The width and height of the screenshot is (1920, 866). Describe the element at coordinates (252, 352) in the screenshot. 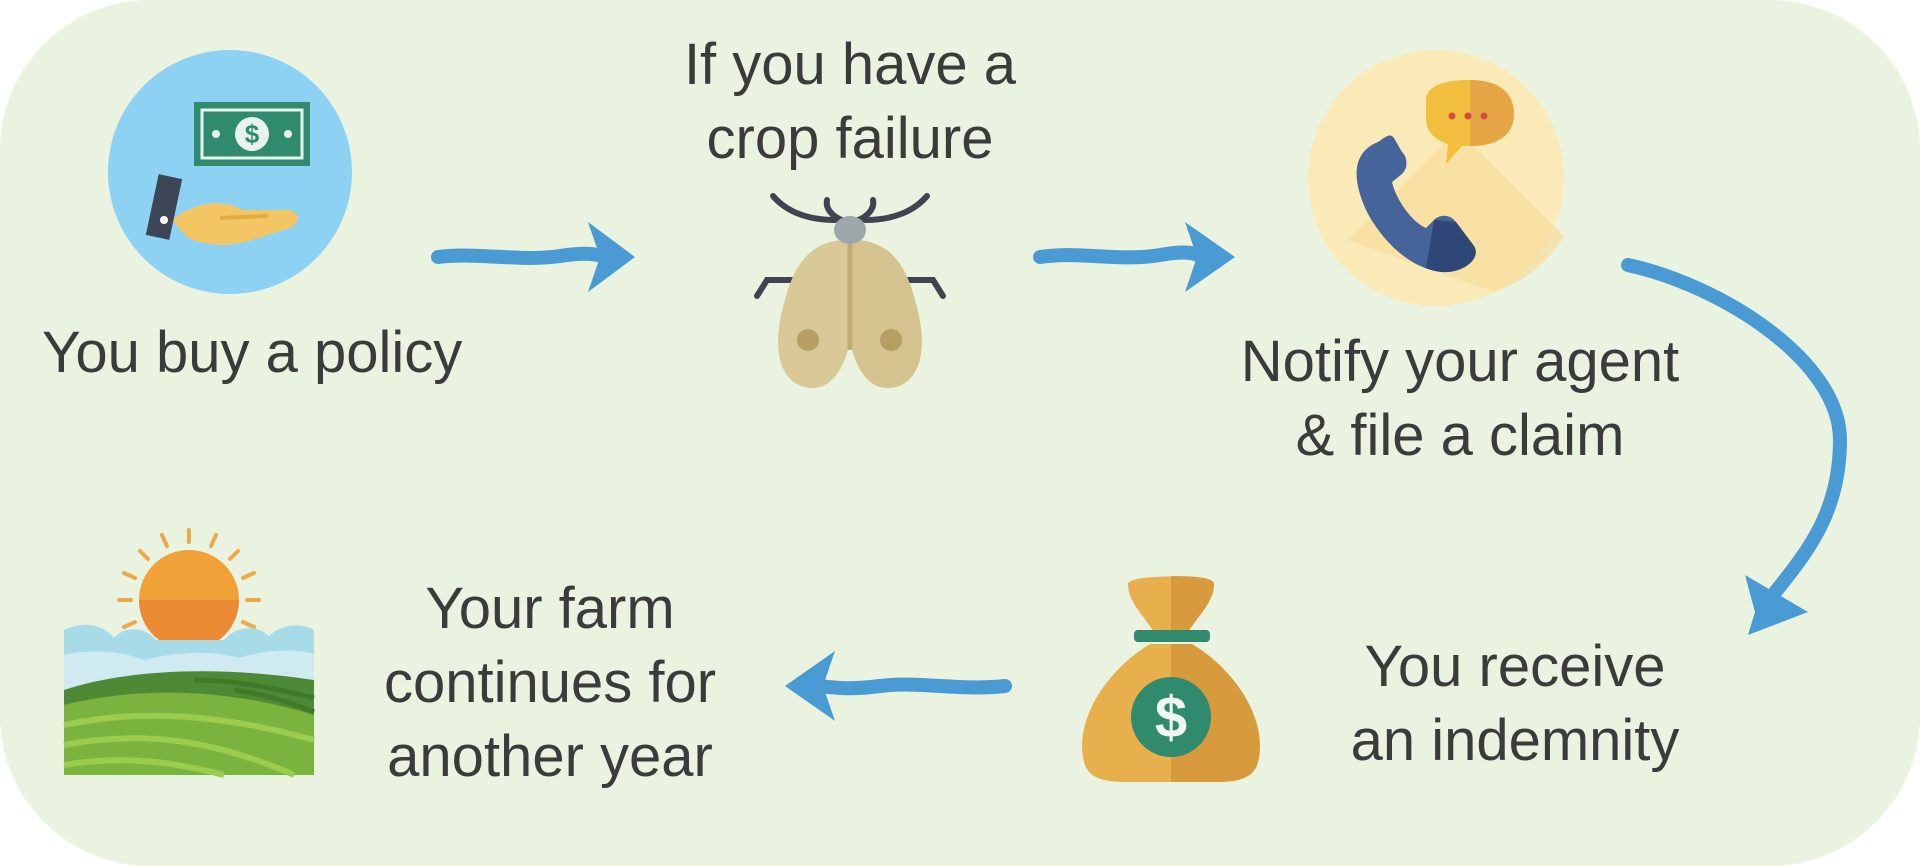

I see `label-buy-policy: You buy a policy` at that location.